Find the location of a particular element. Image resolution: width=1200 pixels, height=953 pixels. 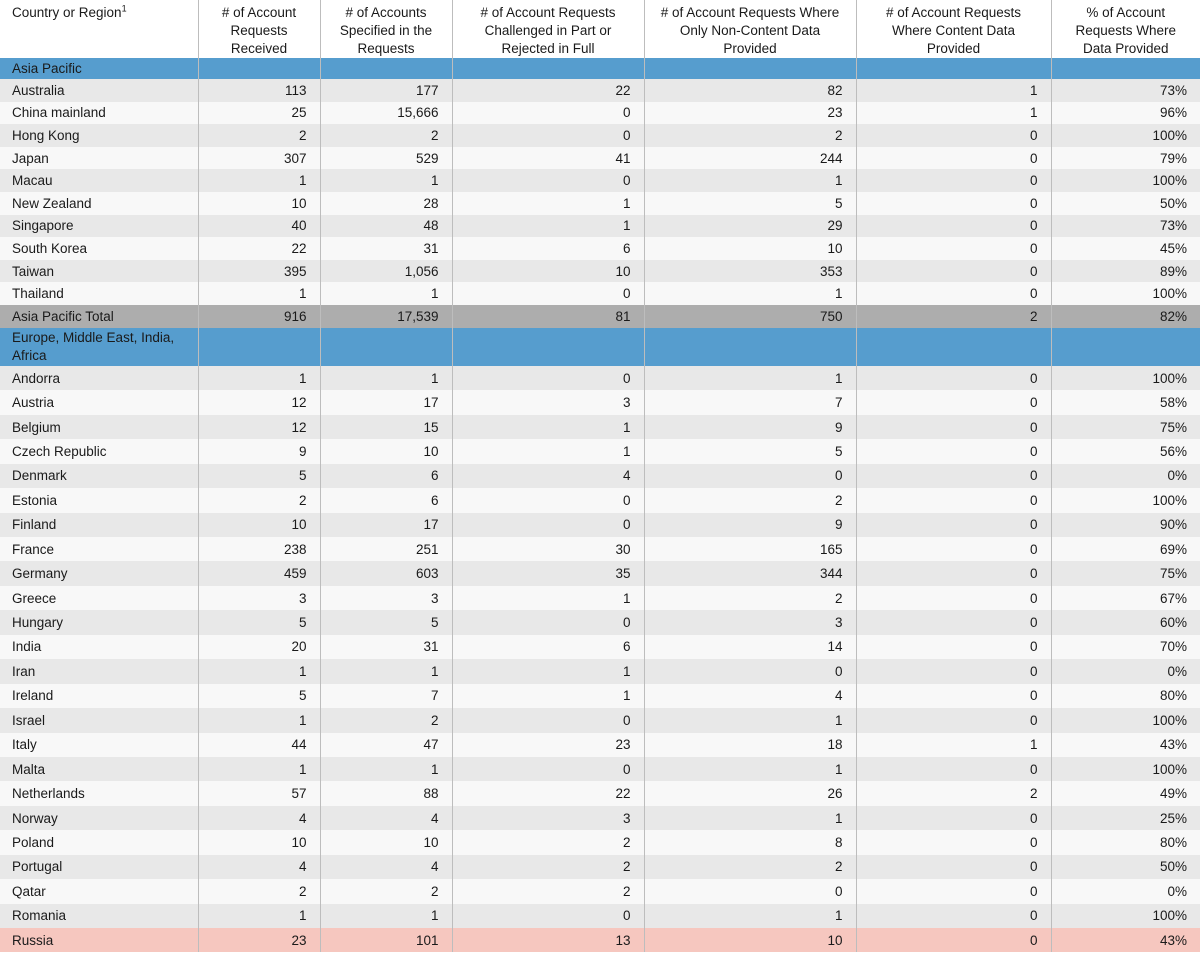

country-name: Austria is located at coordinates (99, 402).